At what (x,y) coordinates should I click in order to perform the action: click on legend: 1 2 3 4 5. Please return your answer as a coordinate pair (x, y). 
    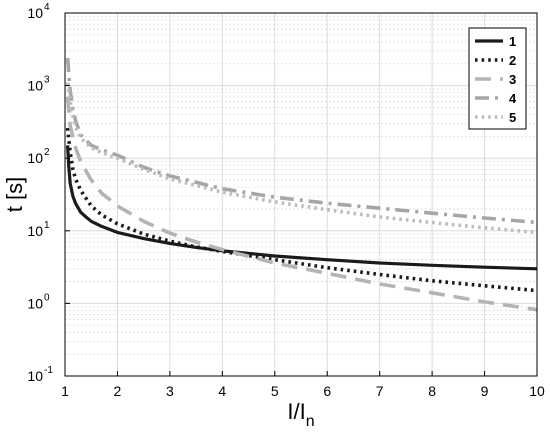
    Looking at the image, I should click on (497, 78).